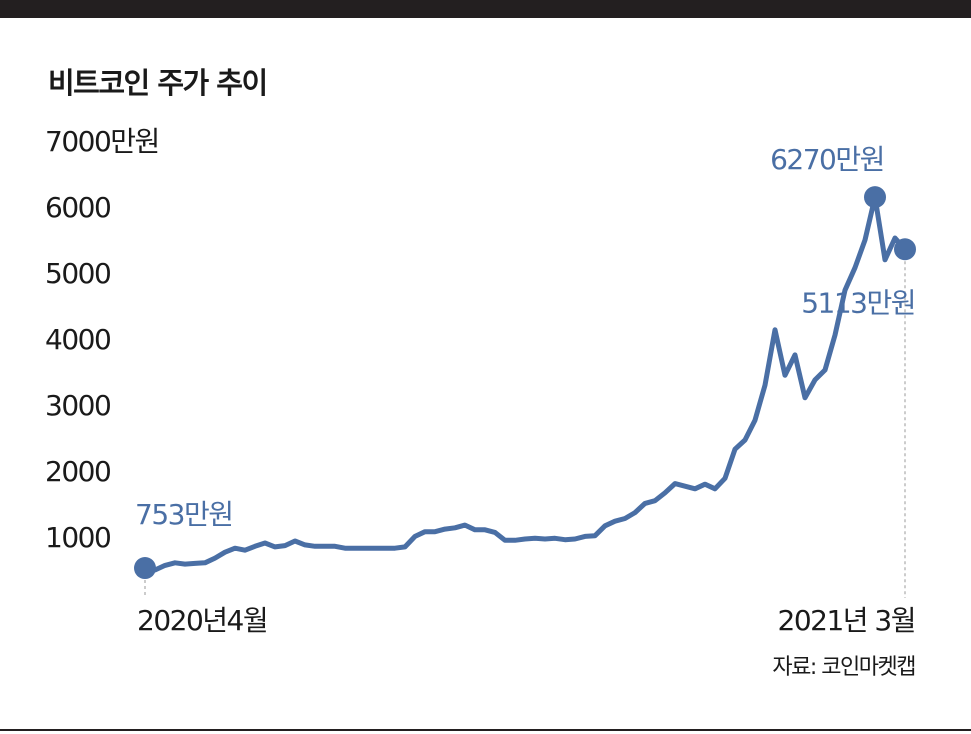  What do you see at coordinates (77, 207) in the screenshot?
I see `y-tick-label: 6000` at bounding box center [77, 207].